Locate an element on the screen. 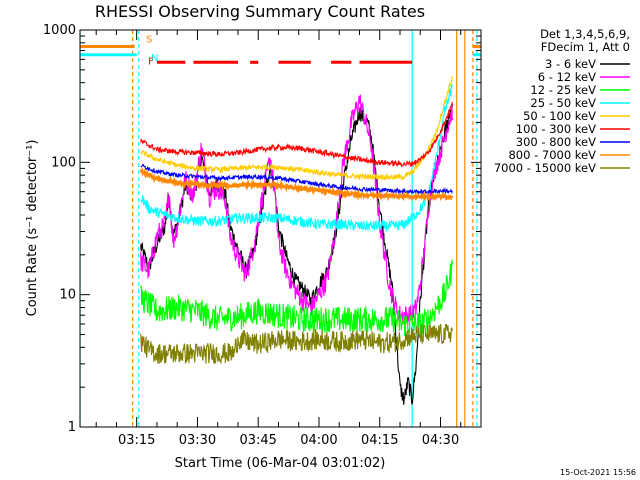 The image size is (640, 480). series-line-12-25-kev is located at coordinates (296, 298).